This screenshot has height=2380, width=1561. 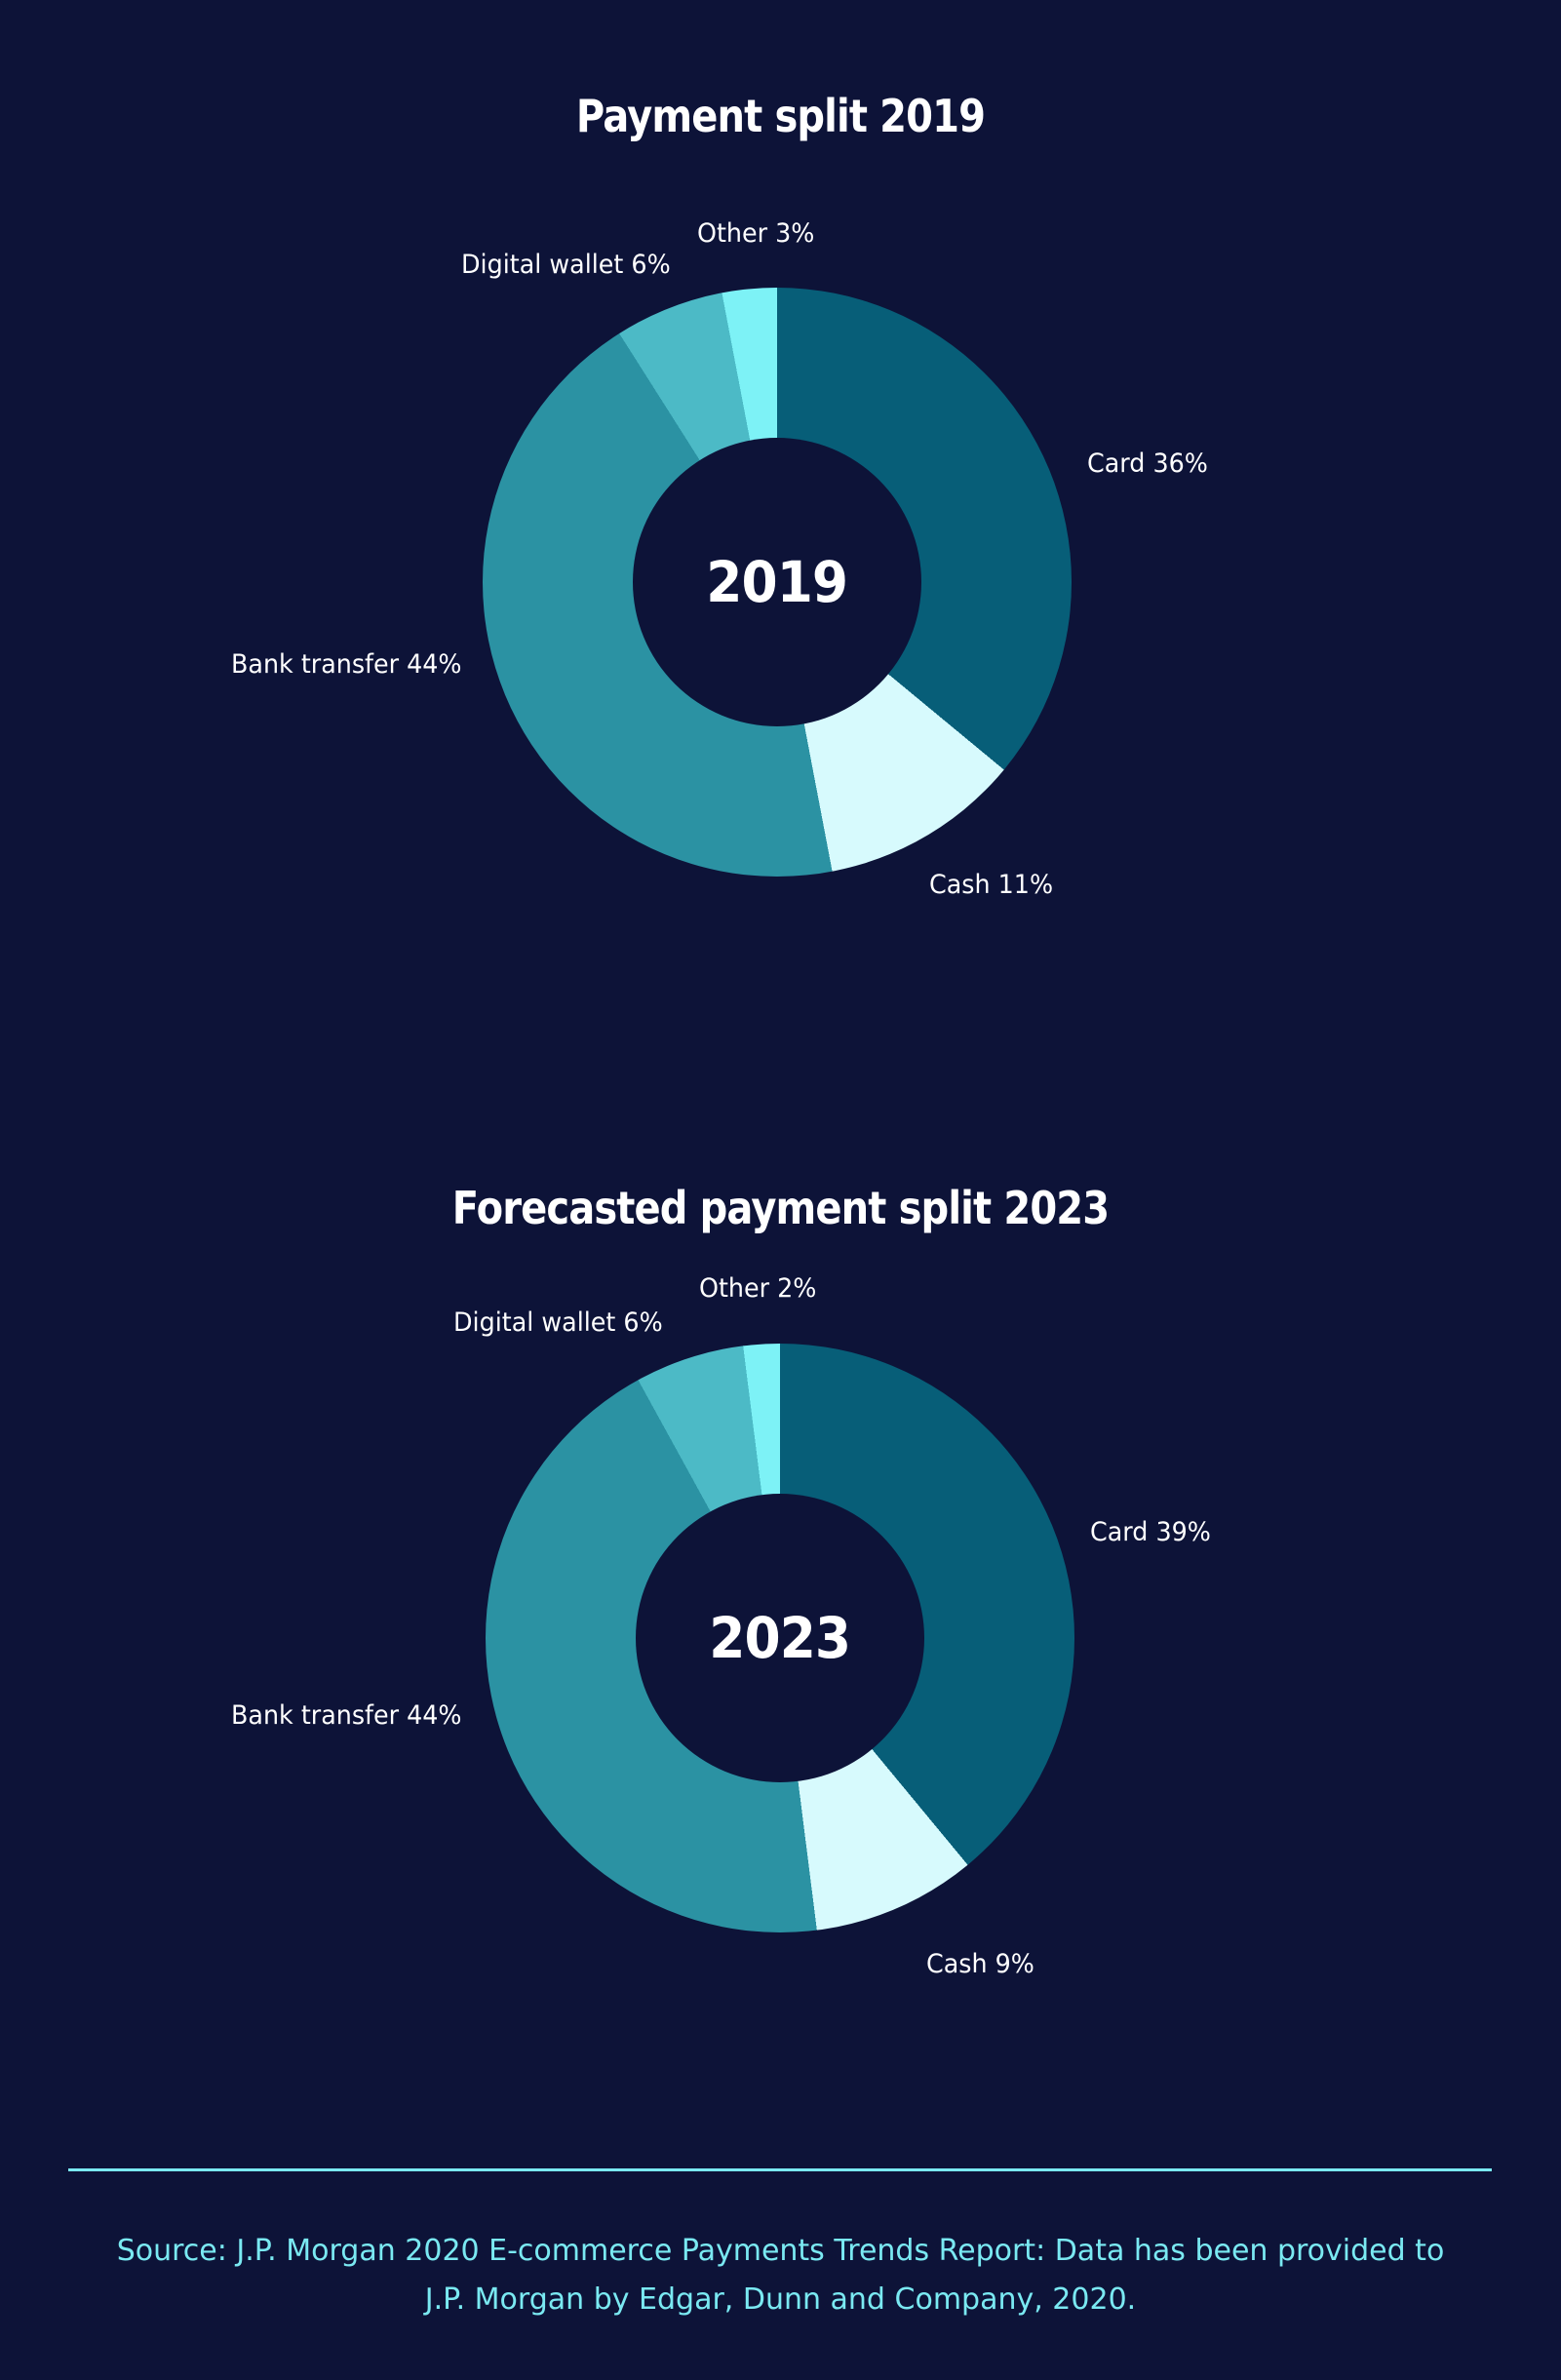 I want to click on slice-label-other-2019: Other 3%, so click(x=756, y=233).